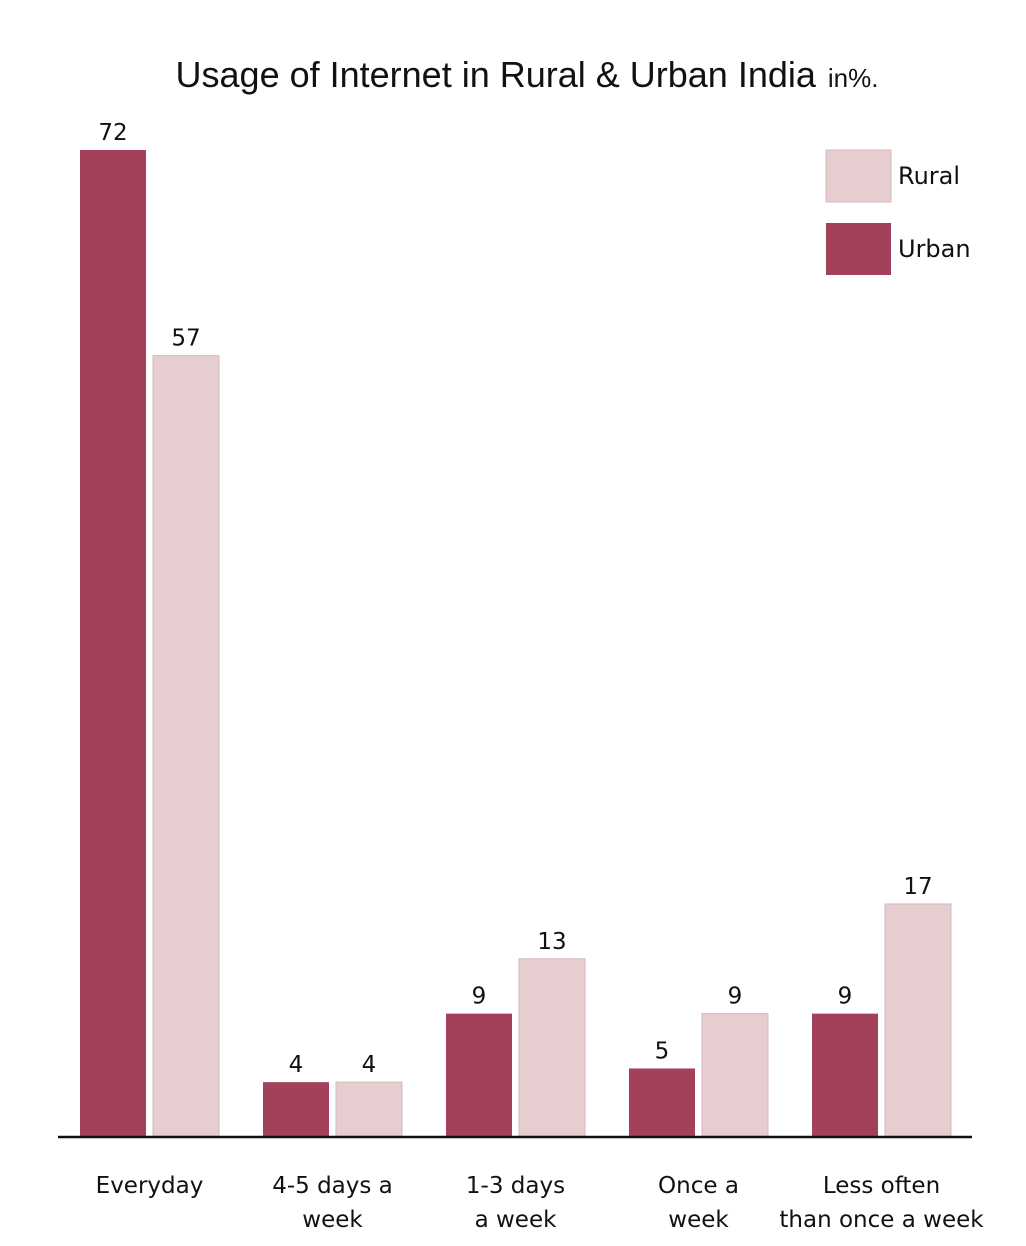  I want to click on legend-swatch-urban, so click(858, 249).